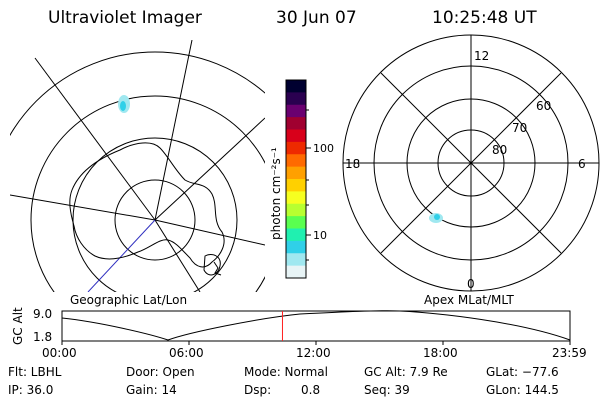  What do you see at coordinates (522, 390) in the screenshot?
I see `glon-status: GLon: 144.5` at bounding box center [522, 390].